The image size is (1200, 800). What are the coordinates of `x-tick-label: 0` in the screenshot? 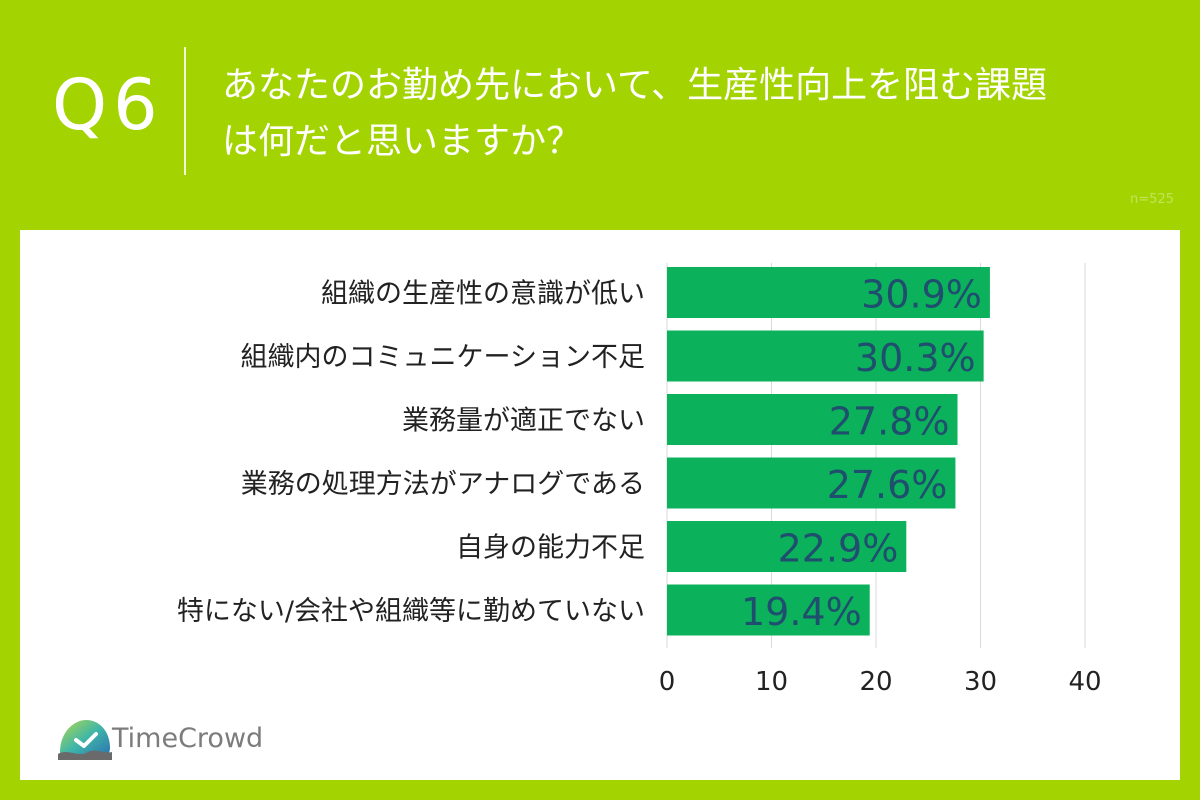 It's located at (667, 682).